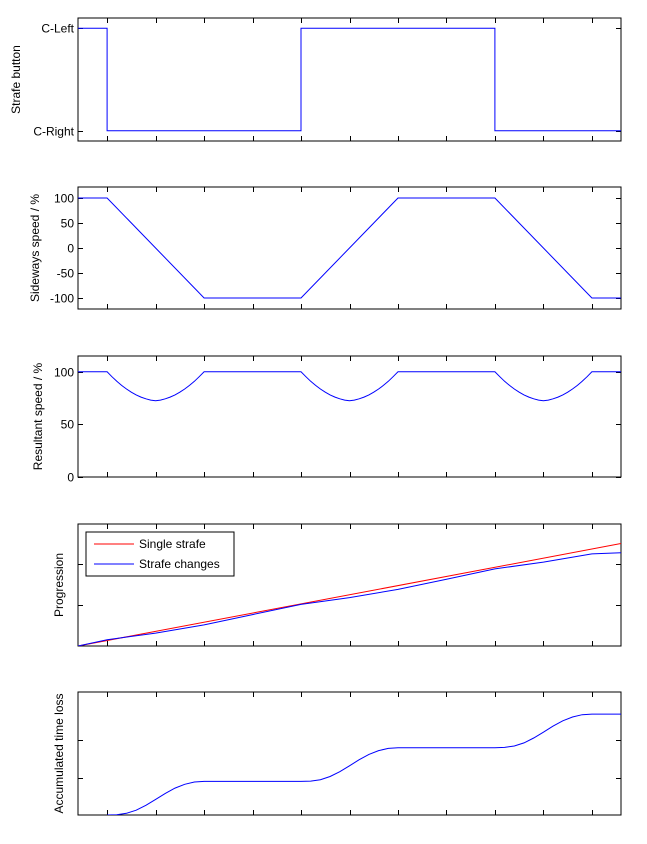 Image resolution: width=647 pixels, height=844 pixels. Describe the element at coordinates (59, 585) in the screenshot. I see `y-axis-label: Progression` at that location.